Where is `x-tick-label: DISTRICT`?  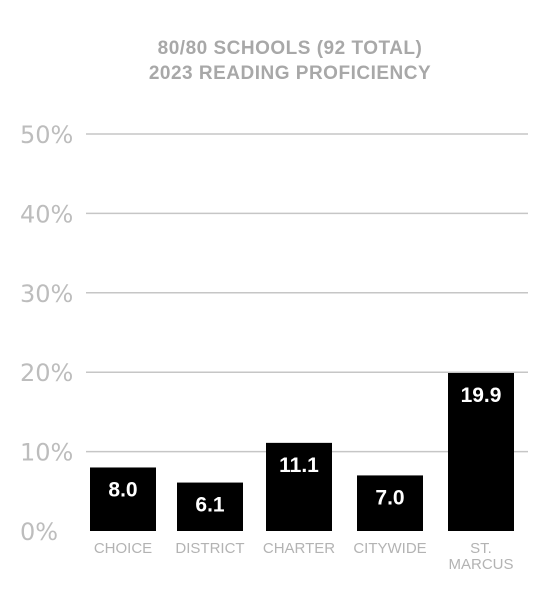
x-tick-label: DISTRICT is located at coordinates (209, 548).